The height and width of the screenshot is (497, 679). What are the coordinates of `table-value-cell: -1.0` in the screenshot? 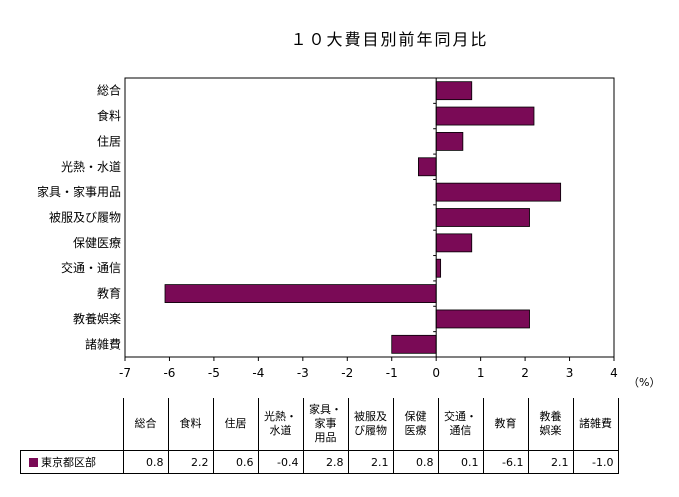 It's located at (595, 462).